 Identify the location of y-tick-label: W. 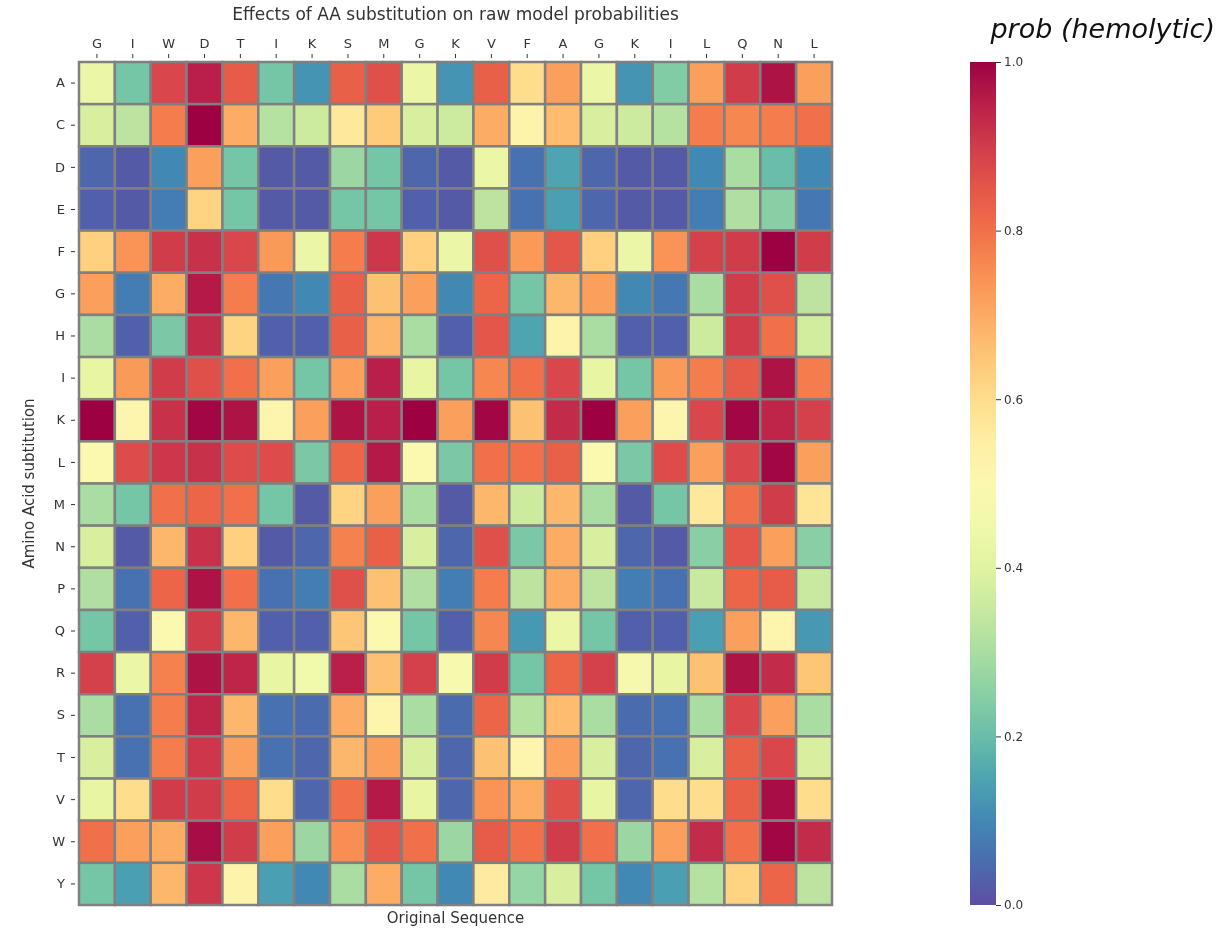
(59, 841).